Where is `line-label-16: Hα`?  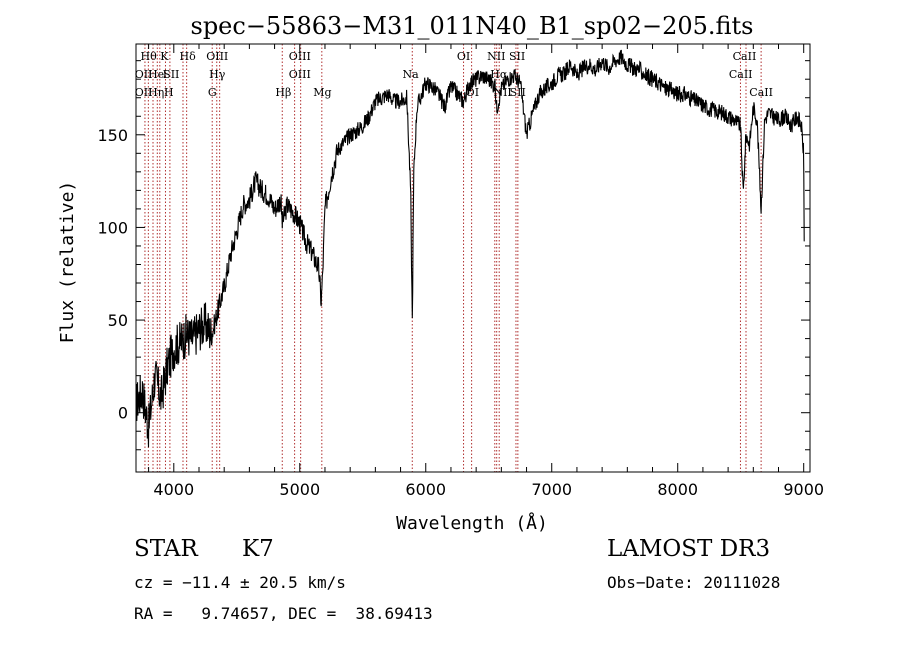
line-label-16: Hα is located at coordinates (499, 74).